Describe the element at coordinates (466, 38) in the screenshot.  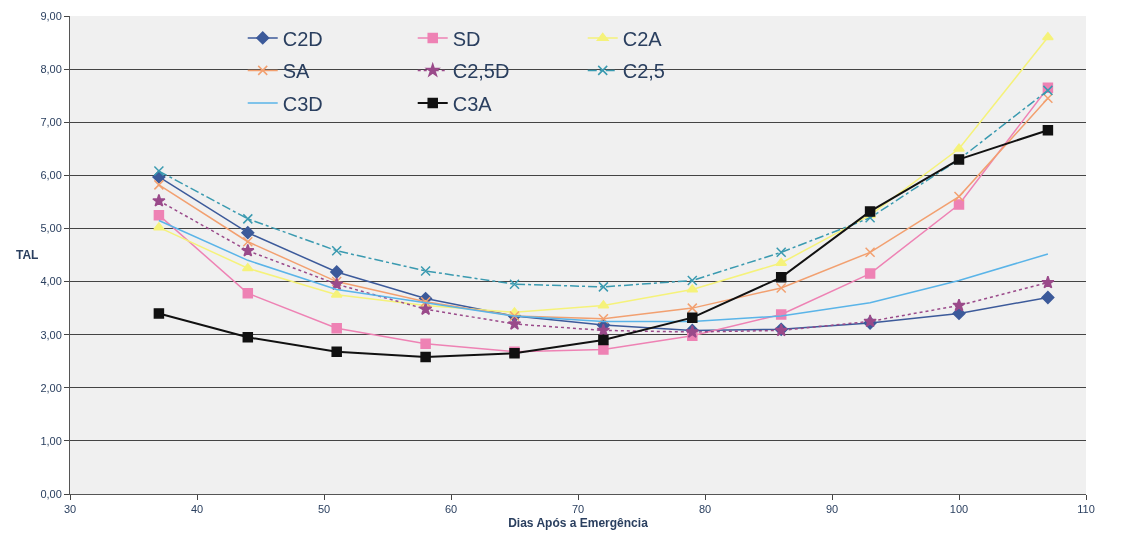
I see `legend-label: SD` at that location.